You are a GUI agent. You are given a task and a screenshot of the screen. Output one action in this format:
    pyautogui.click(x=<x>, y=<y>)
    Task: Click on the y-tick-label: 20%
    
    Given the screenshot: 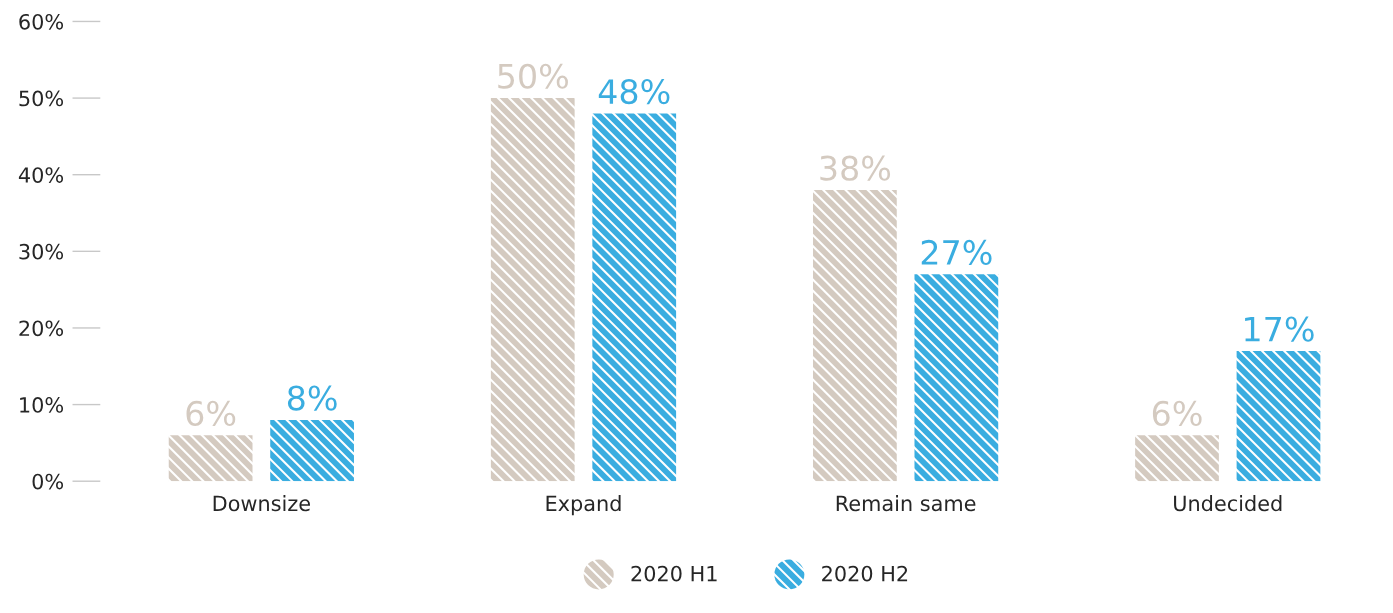 What is the action you would take?
    pyautogui.click(x=41, y=328)
    